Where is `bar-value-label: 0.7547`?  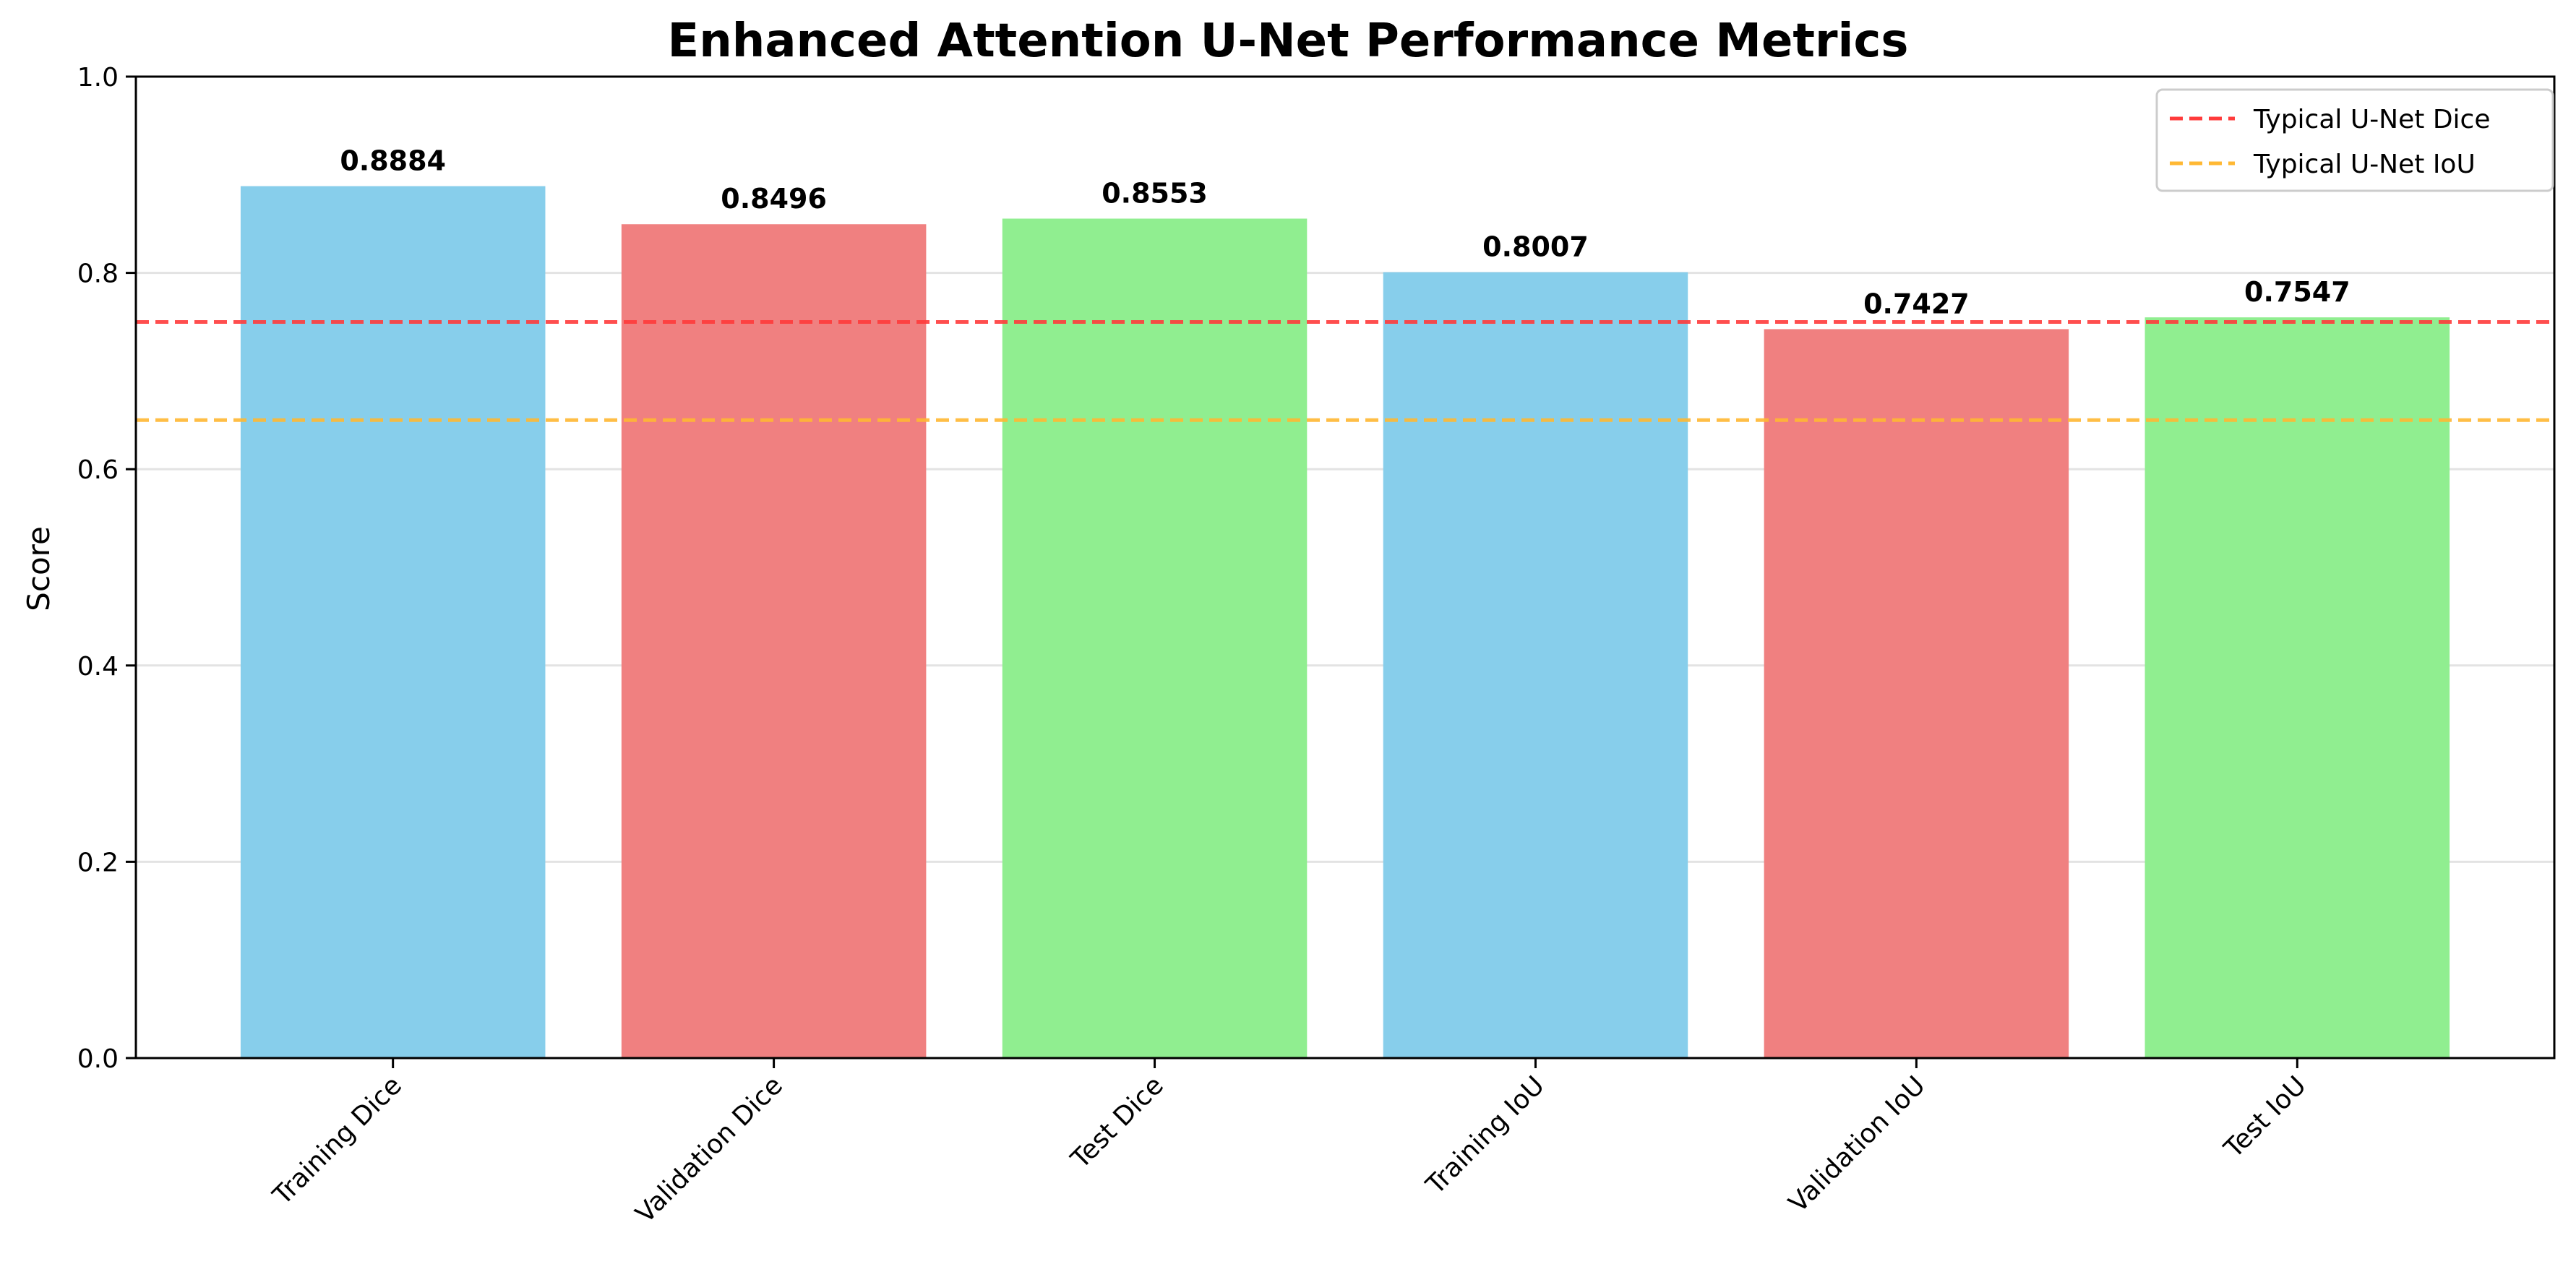 bar-value-label: 0.7547 is located at coordinates (2297, 292).